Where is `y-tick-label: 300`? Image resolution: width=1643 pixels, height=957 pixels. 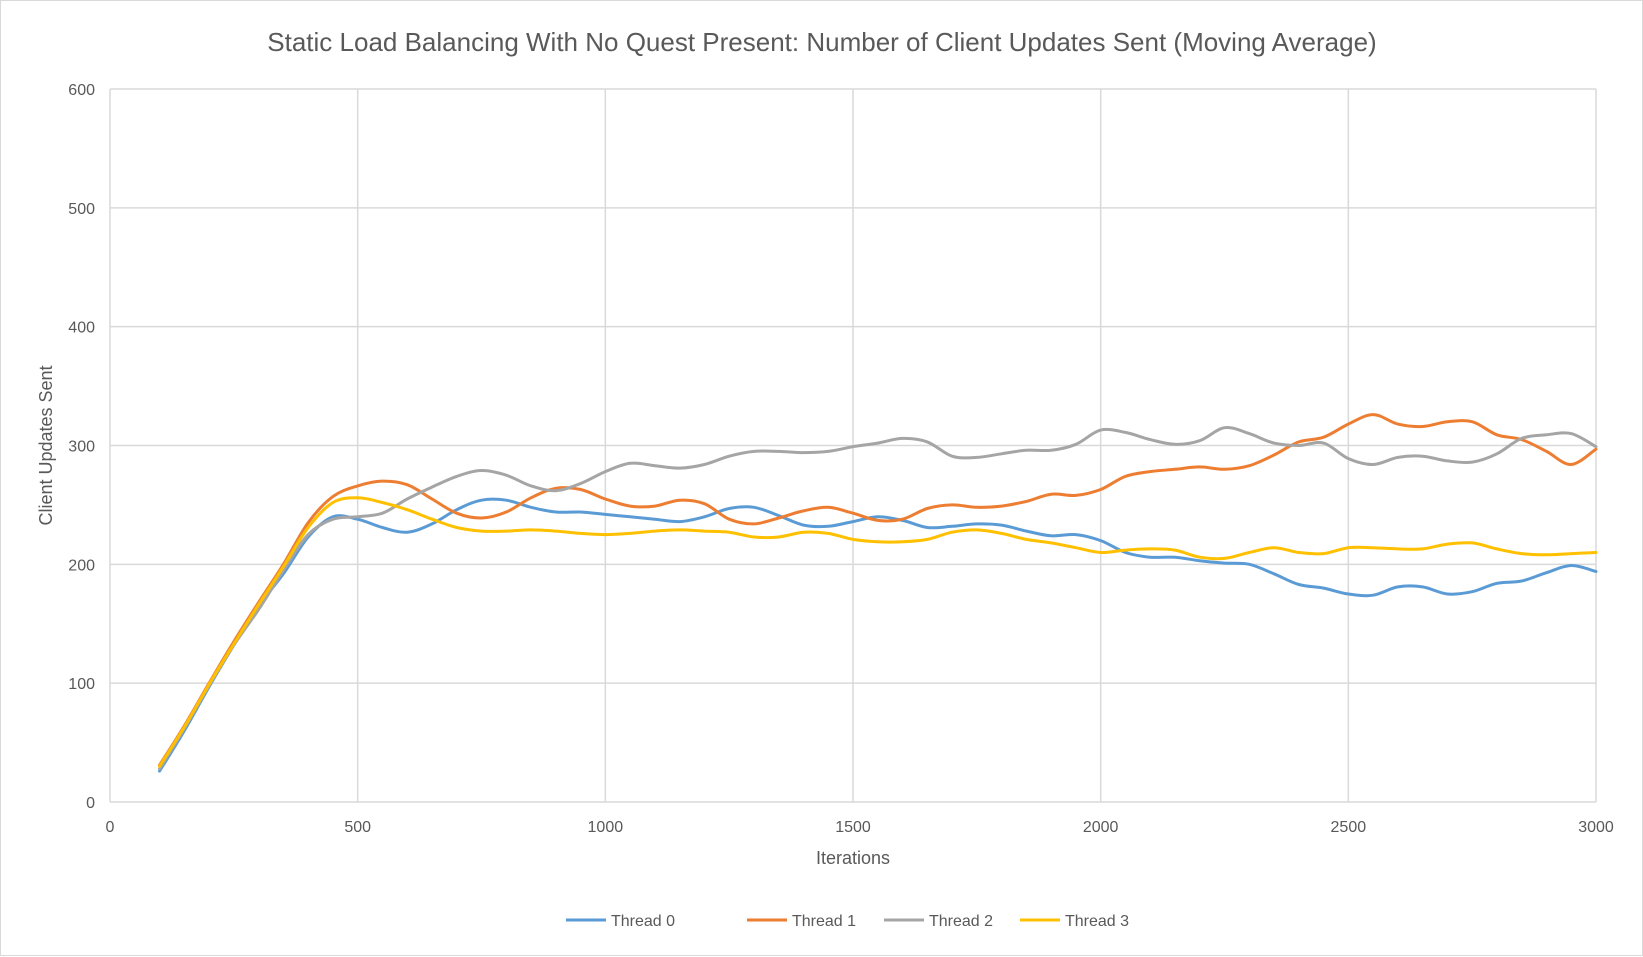 y-tick-label: 300 is located at coordinates (81, 447).